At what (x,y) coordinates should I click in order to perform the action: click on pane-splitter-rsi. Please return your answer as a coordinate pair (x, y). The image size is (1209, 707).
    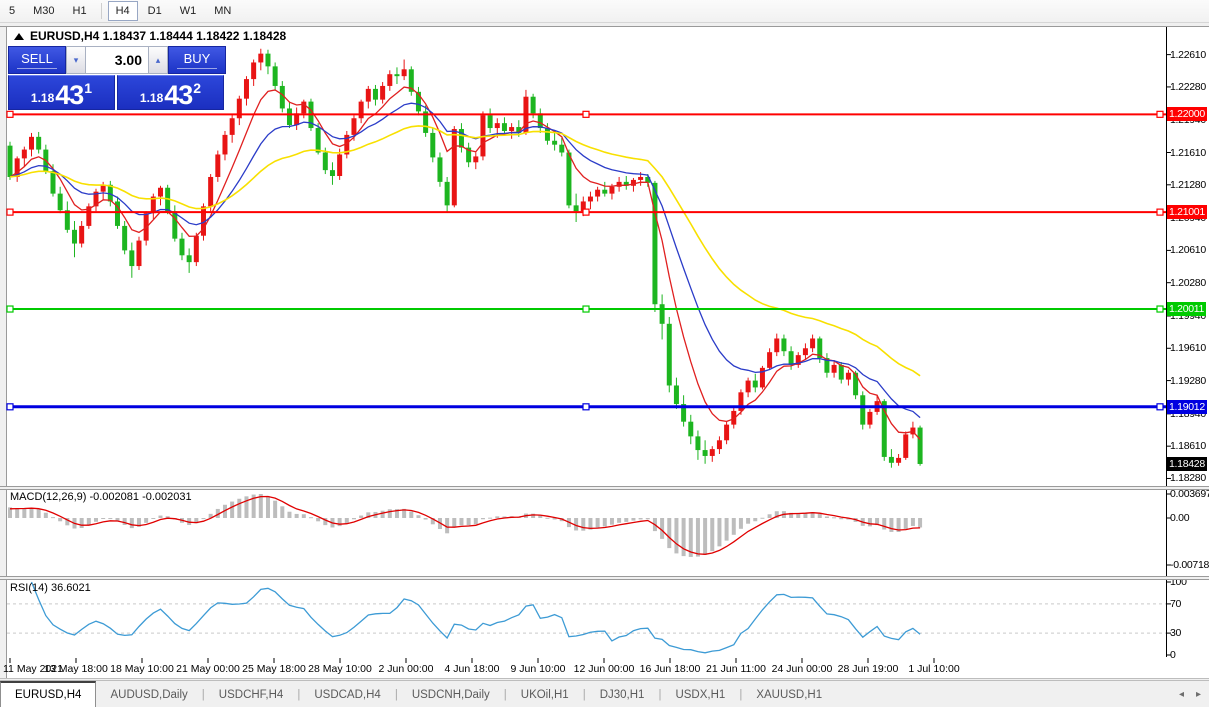
    Looking at the image, I should click on (604, 578).